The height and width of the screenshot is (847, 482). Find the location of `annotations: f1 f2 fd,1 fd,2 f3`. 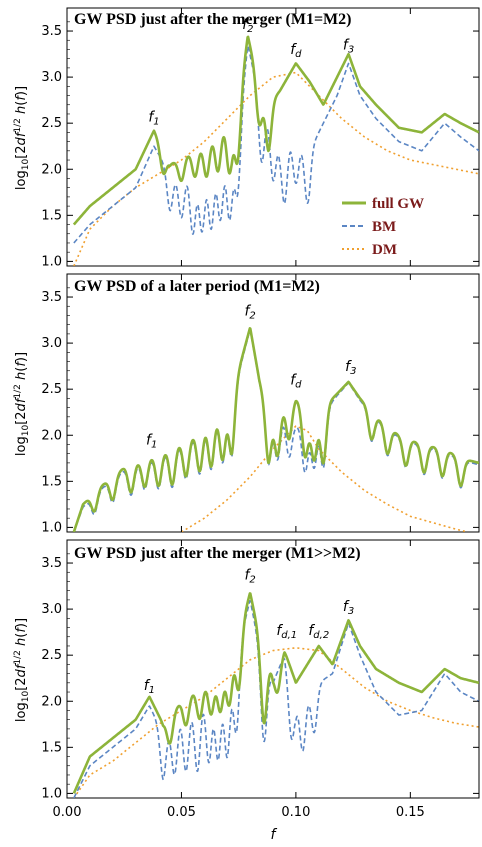

annotations: f1 f2 fd,1 fd,2 f3 is located at coordinates (249, 632).